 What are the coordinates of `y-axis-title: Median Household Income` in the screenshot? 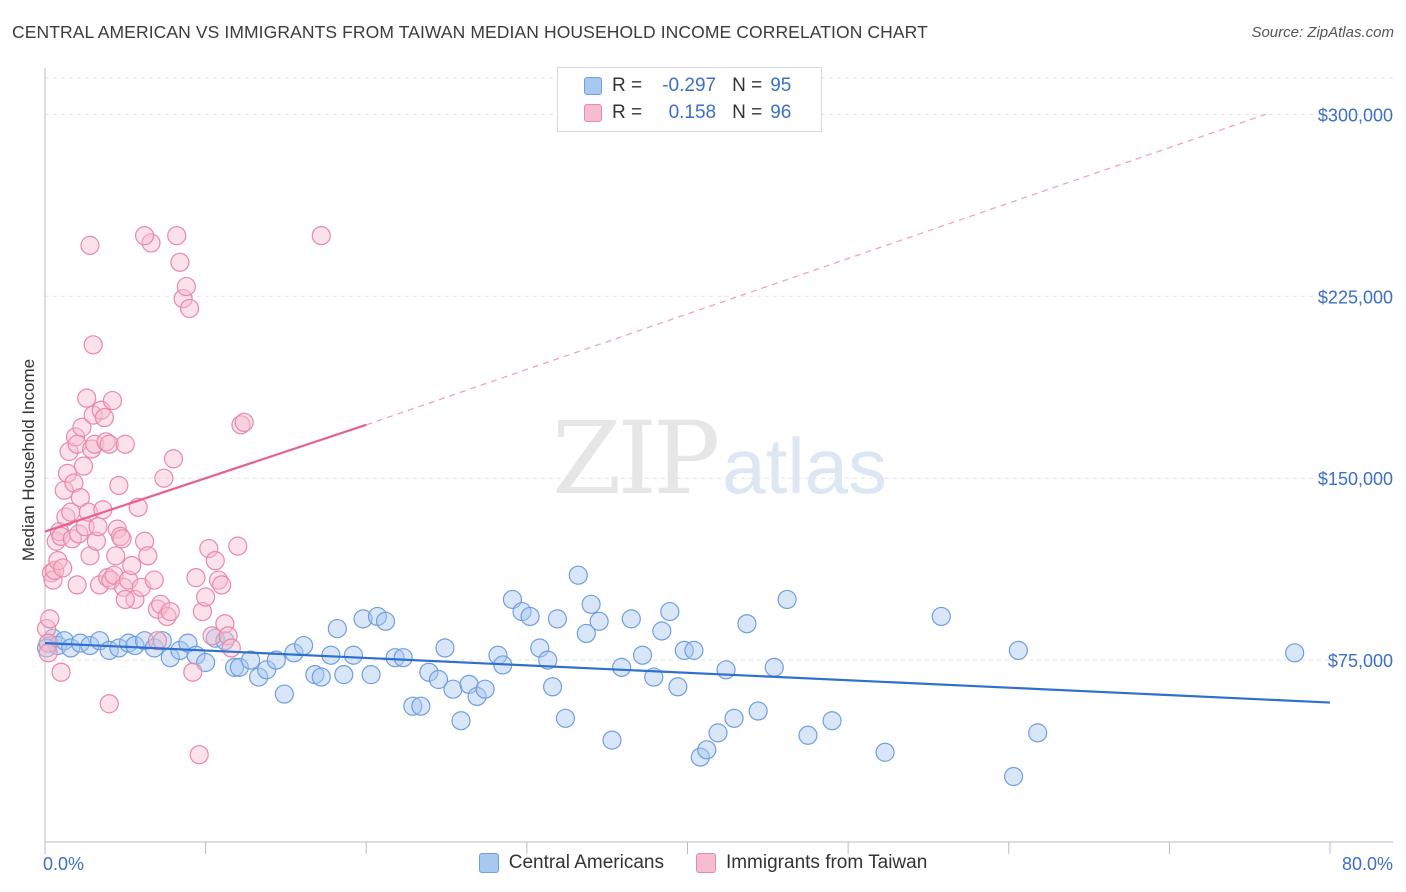 It's located at (28, 460).